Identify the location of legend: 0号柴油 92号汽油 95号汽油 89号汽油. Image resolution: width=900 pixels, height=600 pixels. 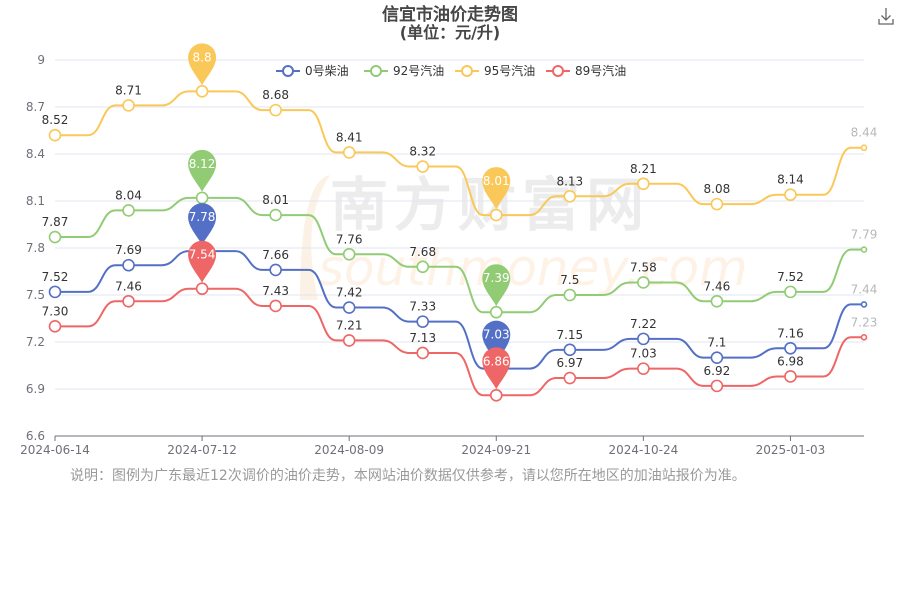
(451, 70).